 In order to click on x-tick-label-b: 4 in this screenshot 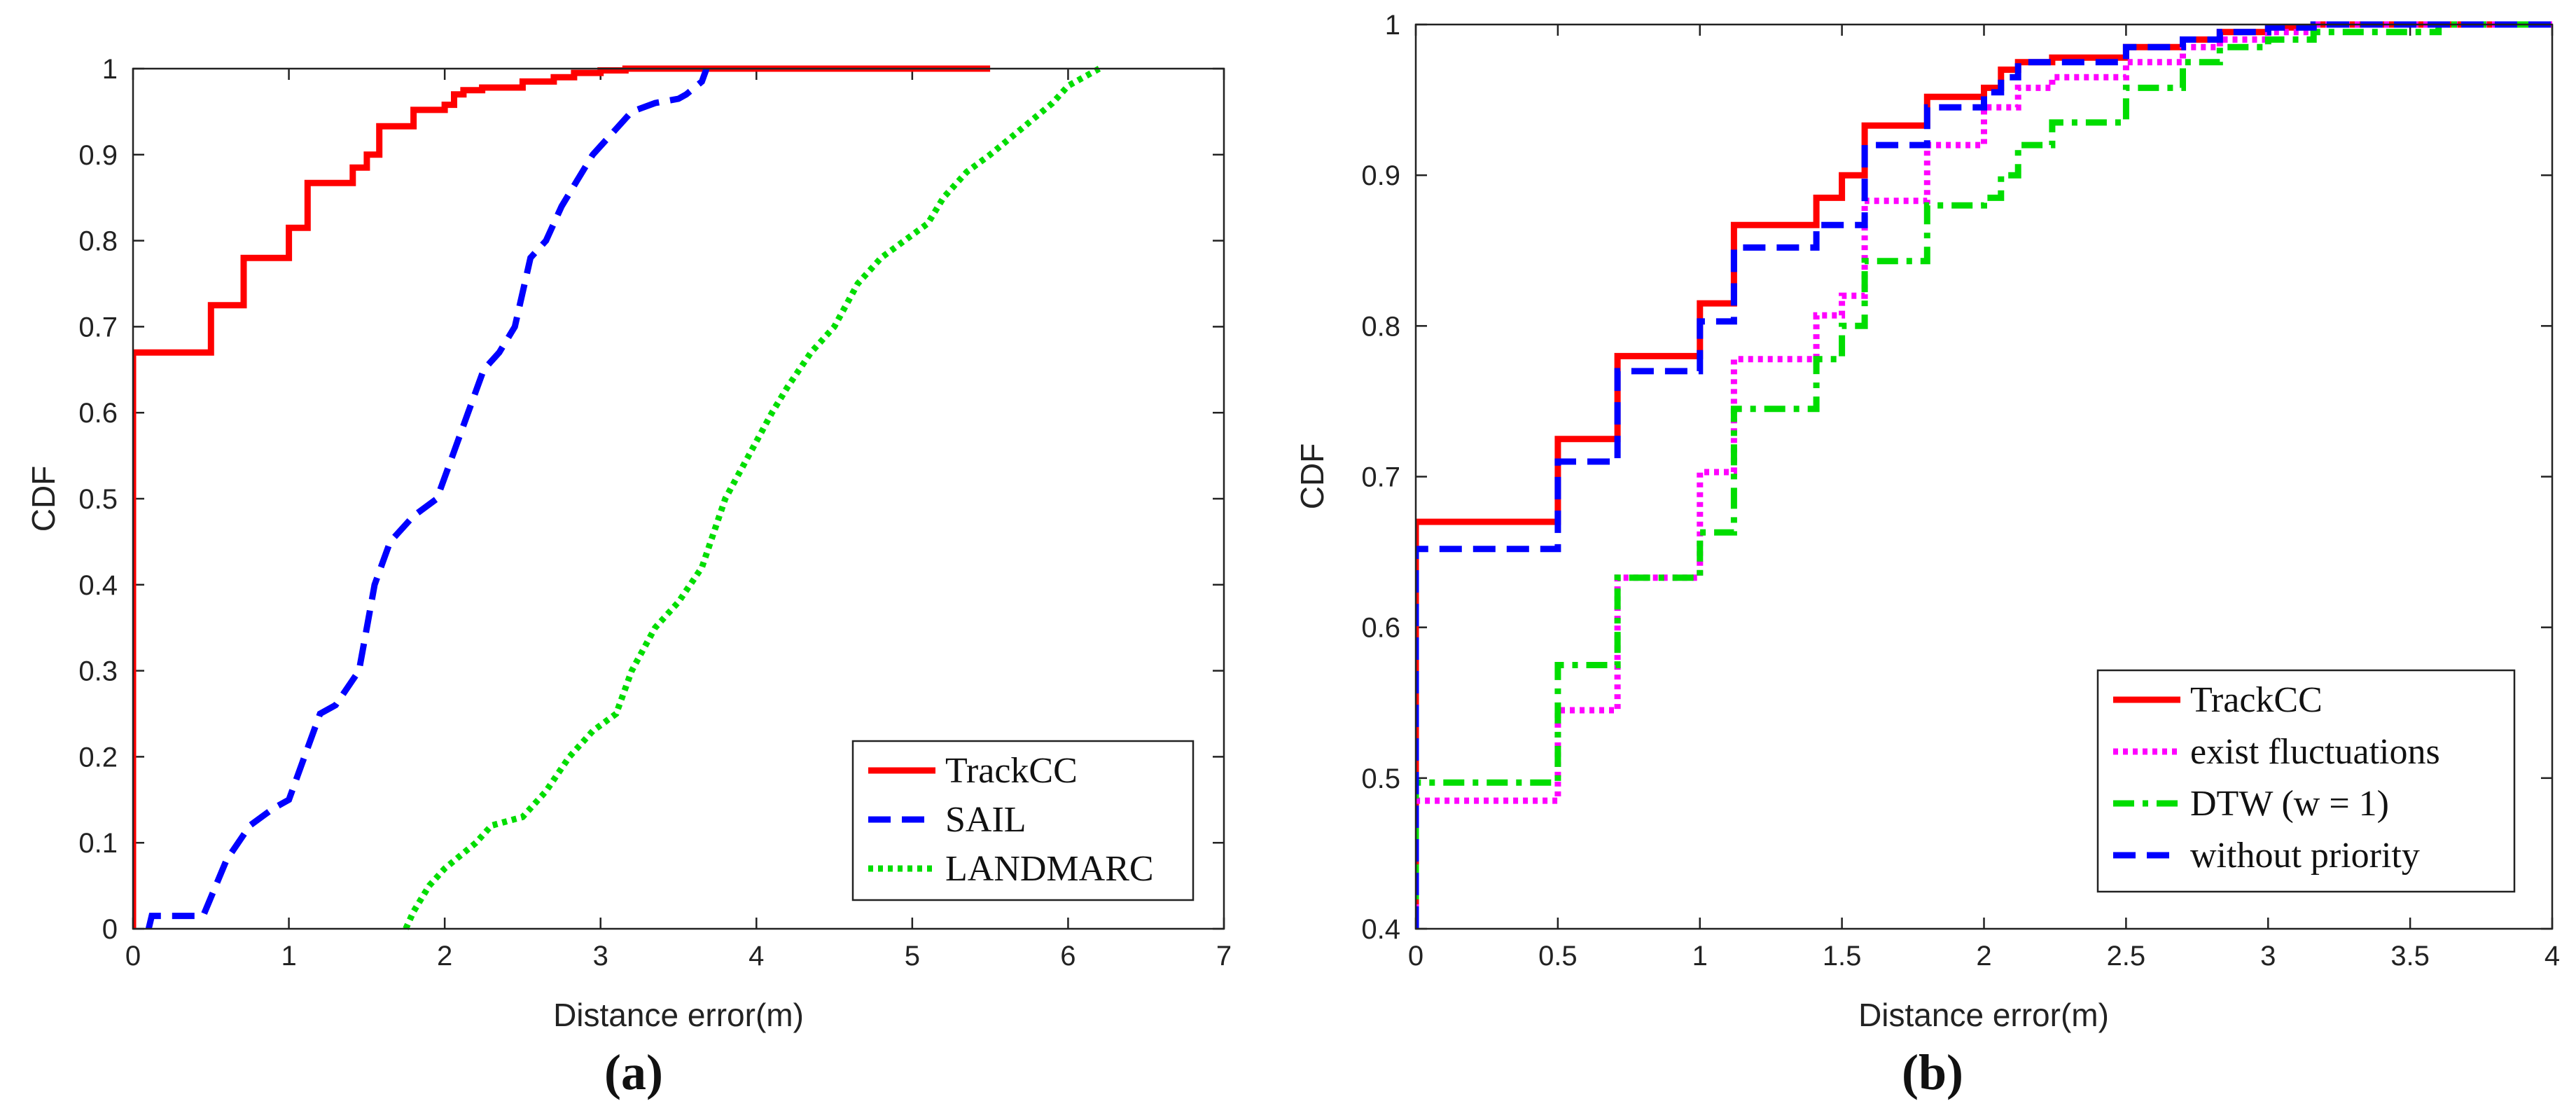, I will do `click(2552, 956)`.